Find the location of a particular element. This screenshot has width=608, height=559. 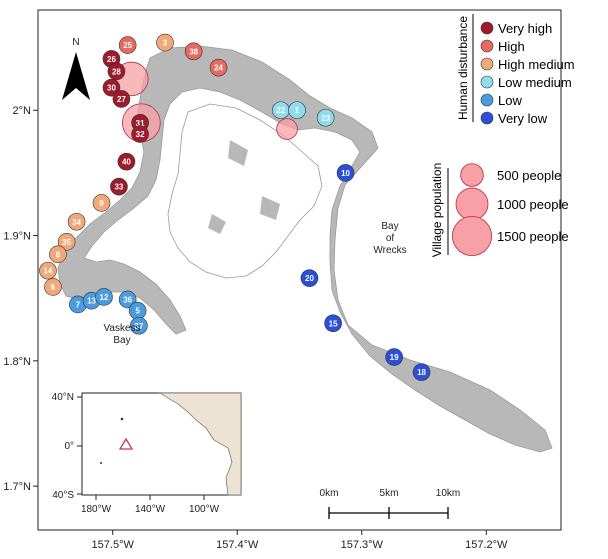

site-id-label: 24 is located at coordinates (218, 68).